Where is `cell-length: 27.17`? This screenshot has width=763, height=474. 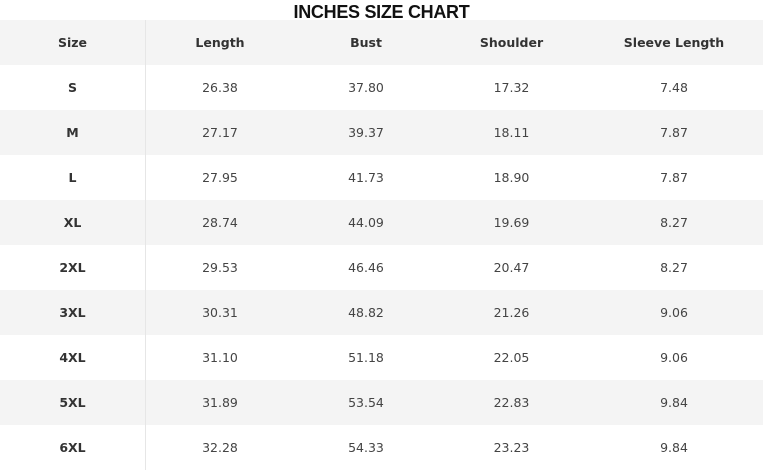
cell-length: 27.17 is located at coordinates (220, 132).